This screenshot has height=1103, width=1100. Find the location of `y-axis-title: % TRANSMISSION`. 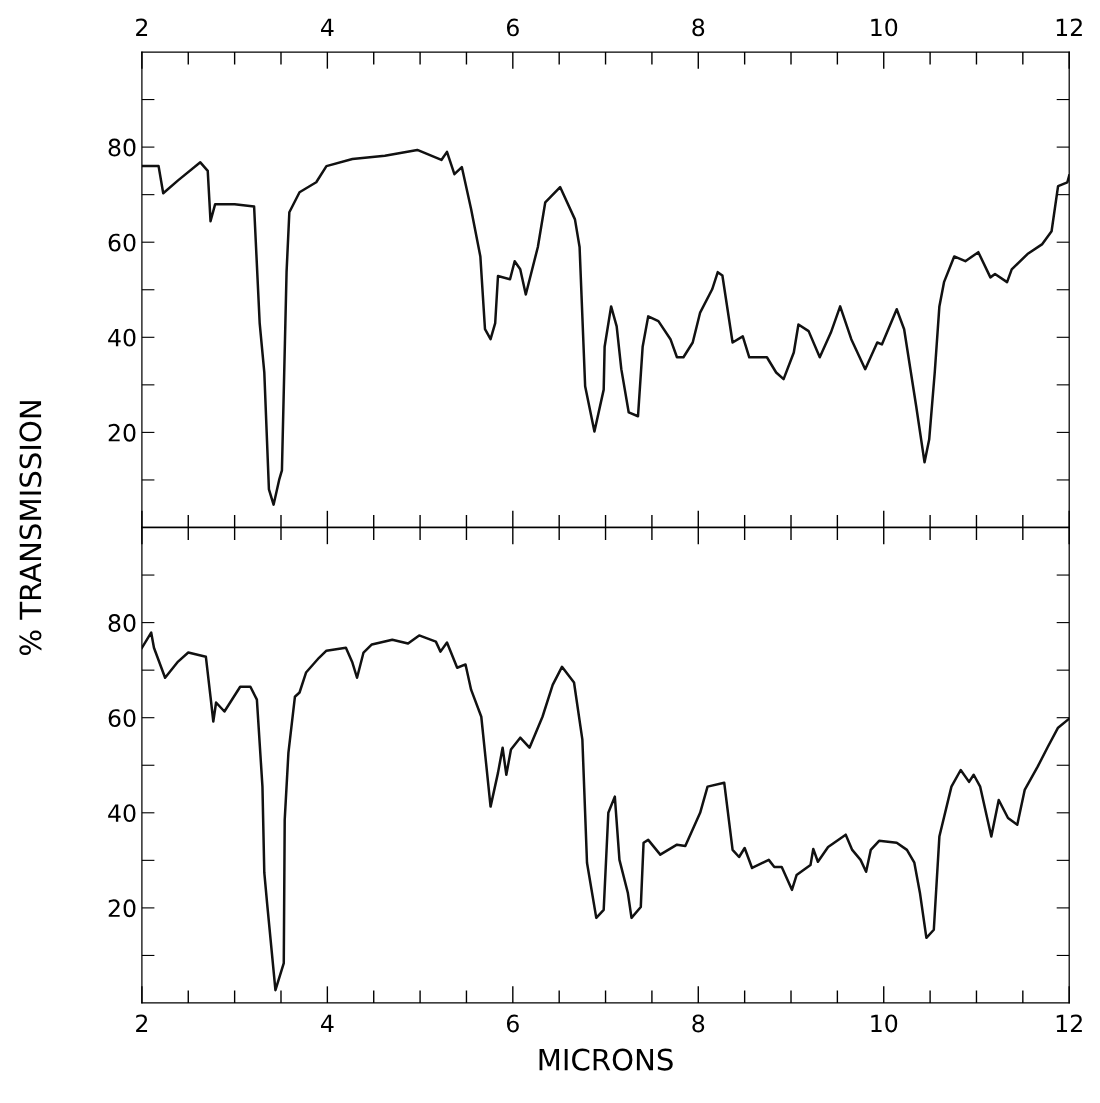

y-axis-title: % TRANSMISSION is located at coordinates (30, 528).